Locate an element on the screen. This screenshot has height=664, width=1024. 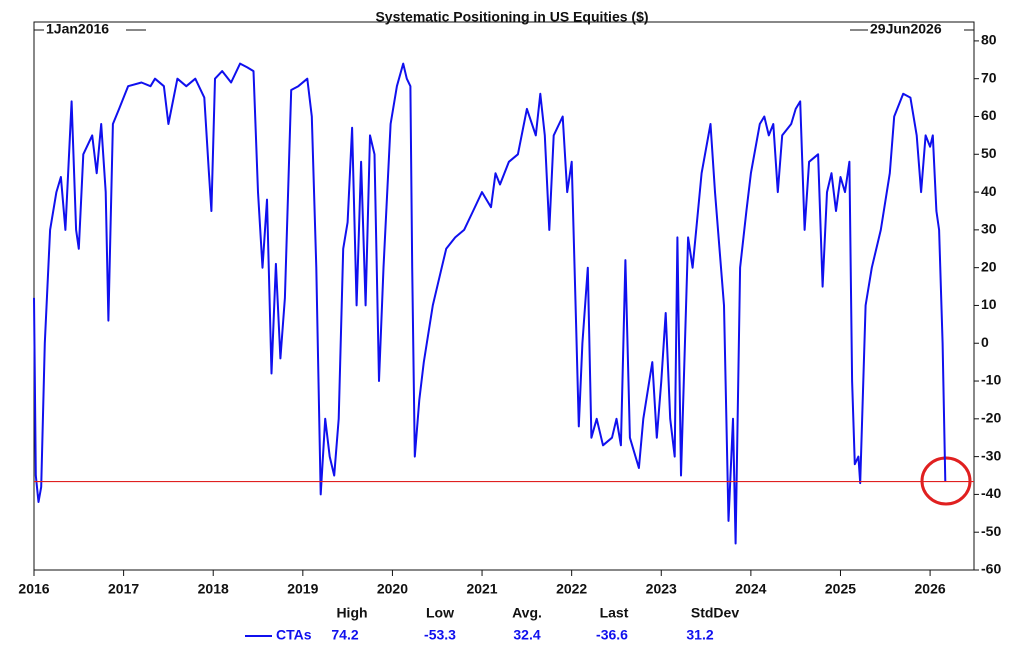
y-tick-label: 70 is located at coordinates (989, 77).